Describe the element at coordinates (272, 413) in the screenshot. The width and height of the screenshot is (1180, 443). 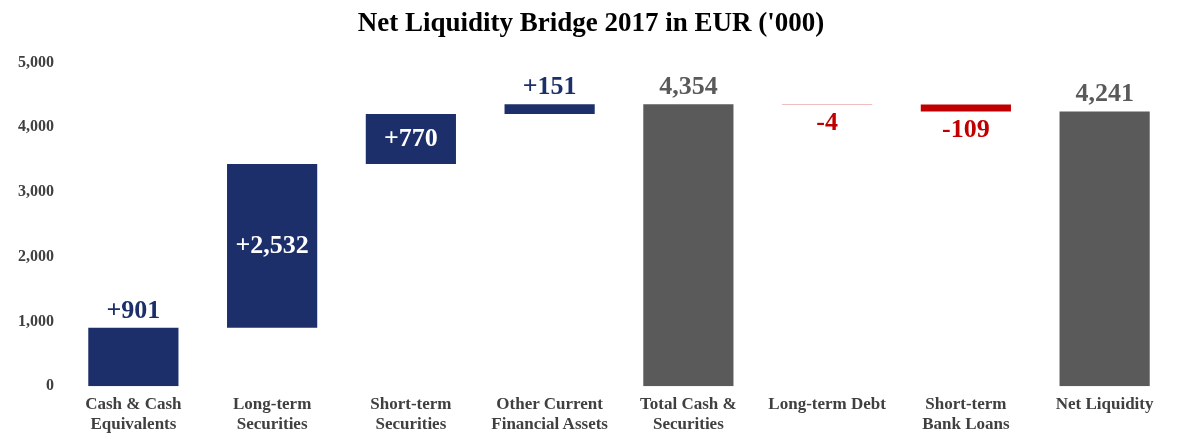
I see `x-tick-label: Long-term Securities` at that location.